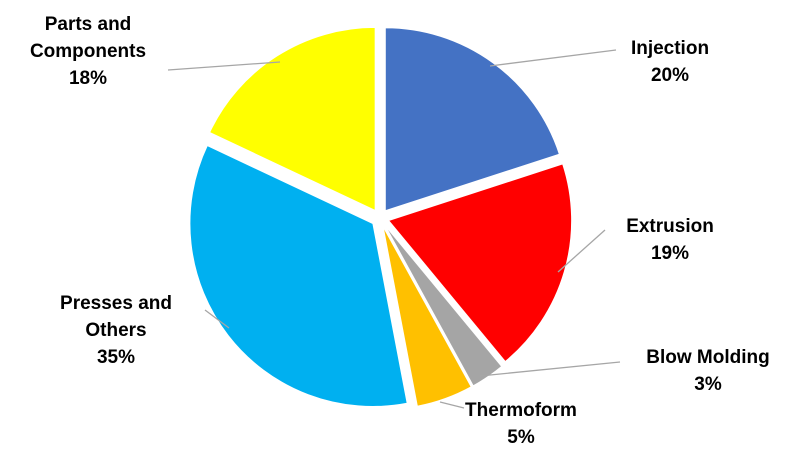  What do you see at coordinates (670, 62) in the screenshot?
I see `data-label-injection: Injection 20%` at bounding box center [670, 62].